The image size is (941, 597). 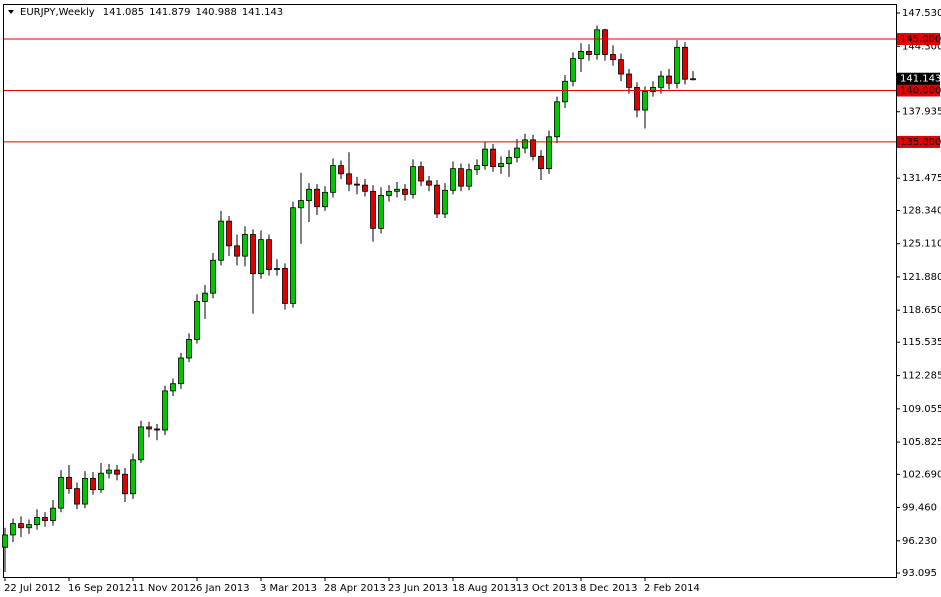 What do you see at coordinates (609, 588) in the screenshot?
I see `x-tick-label: 8 Dec 2013` at bounding box center [609, 588].